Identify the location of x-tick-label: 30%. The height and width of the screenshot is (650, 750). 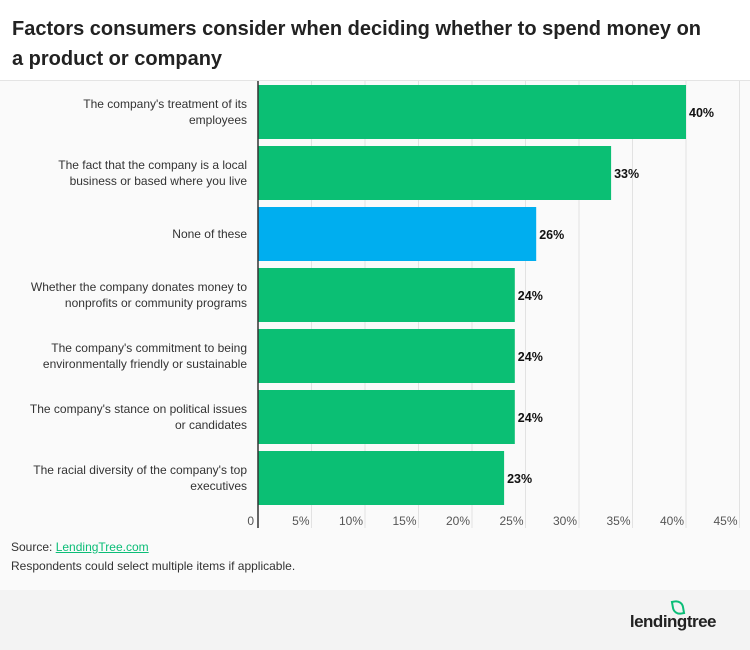
(565, 521).